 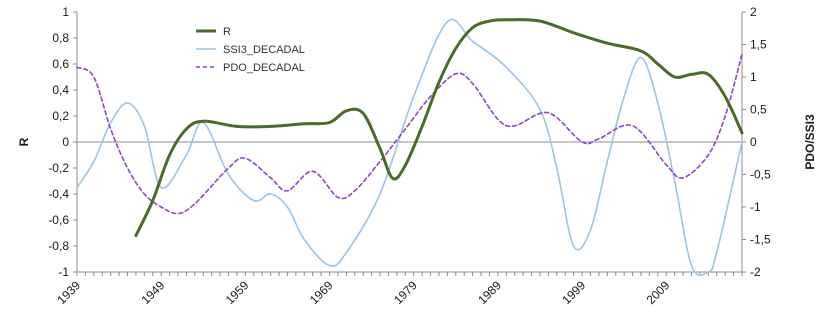 I want to click on legend-label: PDO_DECADAL, so click(x=264, y=68).